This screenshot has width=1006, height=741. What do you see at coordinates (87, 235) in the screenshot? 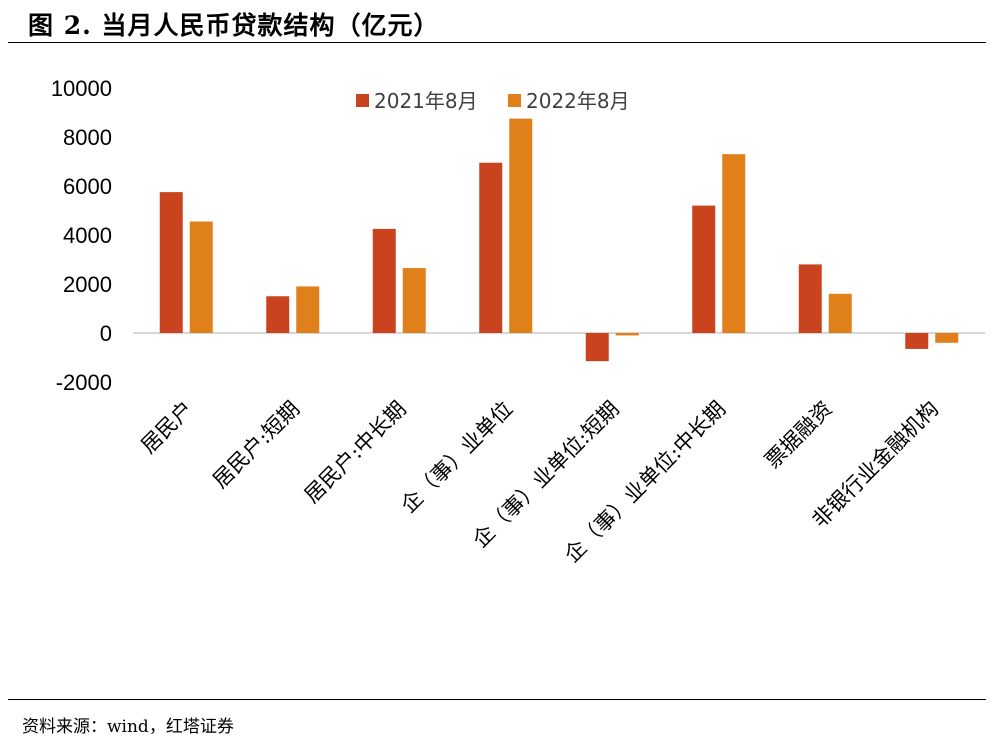
I see `y-tick-label: 4000` at bounding box center [87, 235].